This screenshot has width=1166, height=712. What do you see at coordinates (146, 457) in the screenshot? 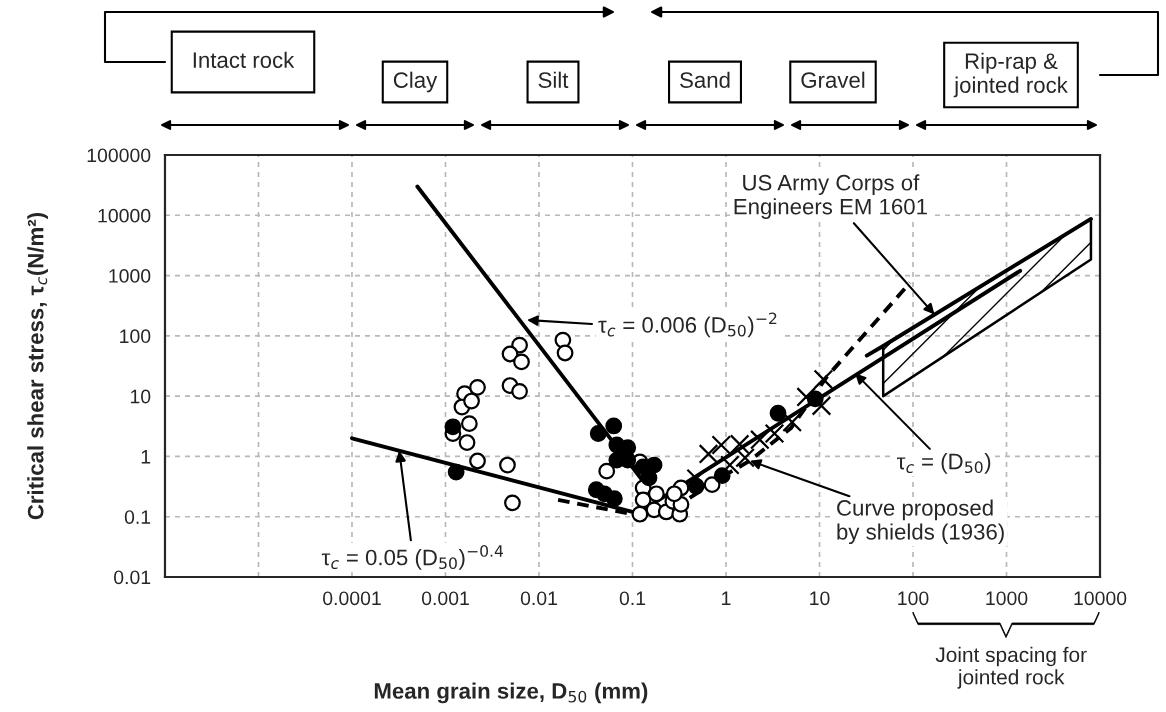
I see `y-tick-label: 1` at bounding box center [146, 457].